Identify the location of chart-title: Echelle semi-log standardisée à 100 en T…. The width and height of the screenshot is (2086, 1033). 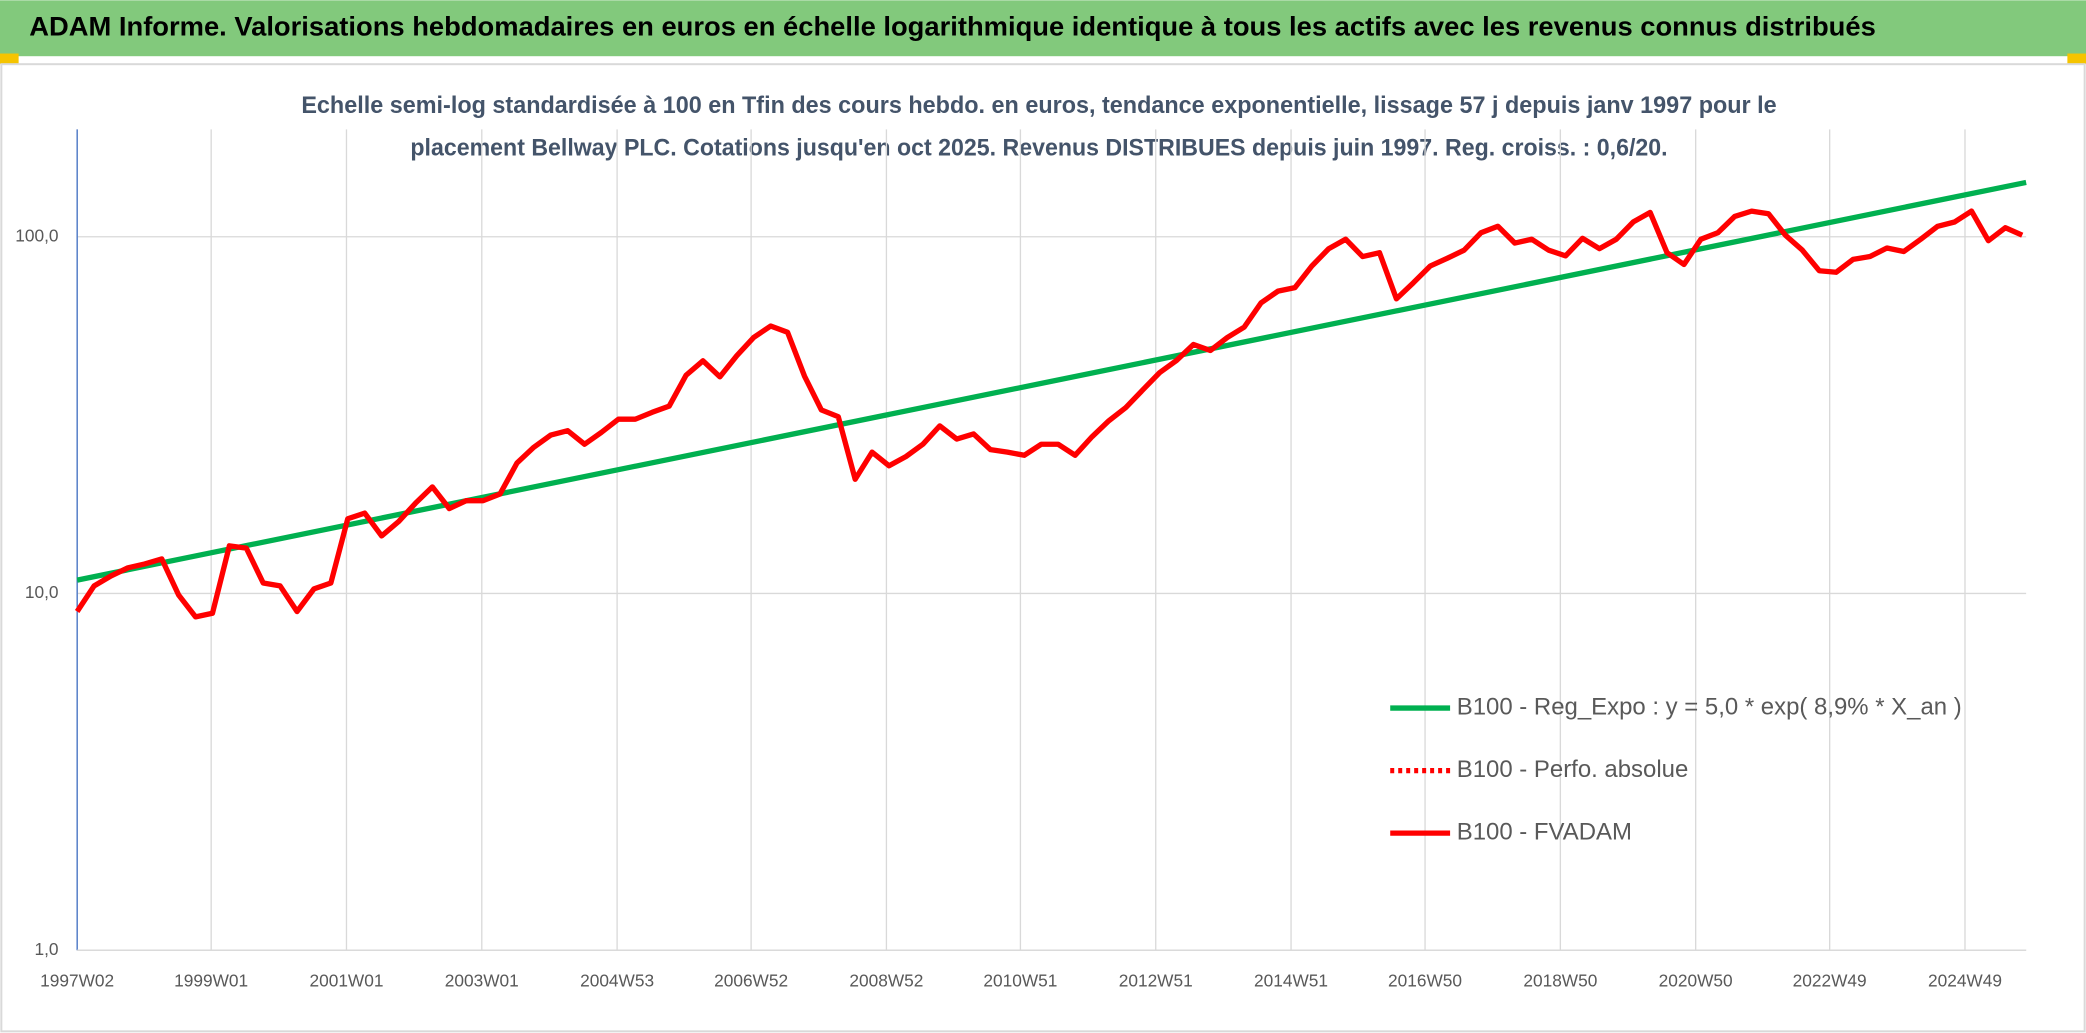
(1038, 105).